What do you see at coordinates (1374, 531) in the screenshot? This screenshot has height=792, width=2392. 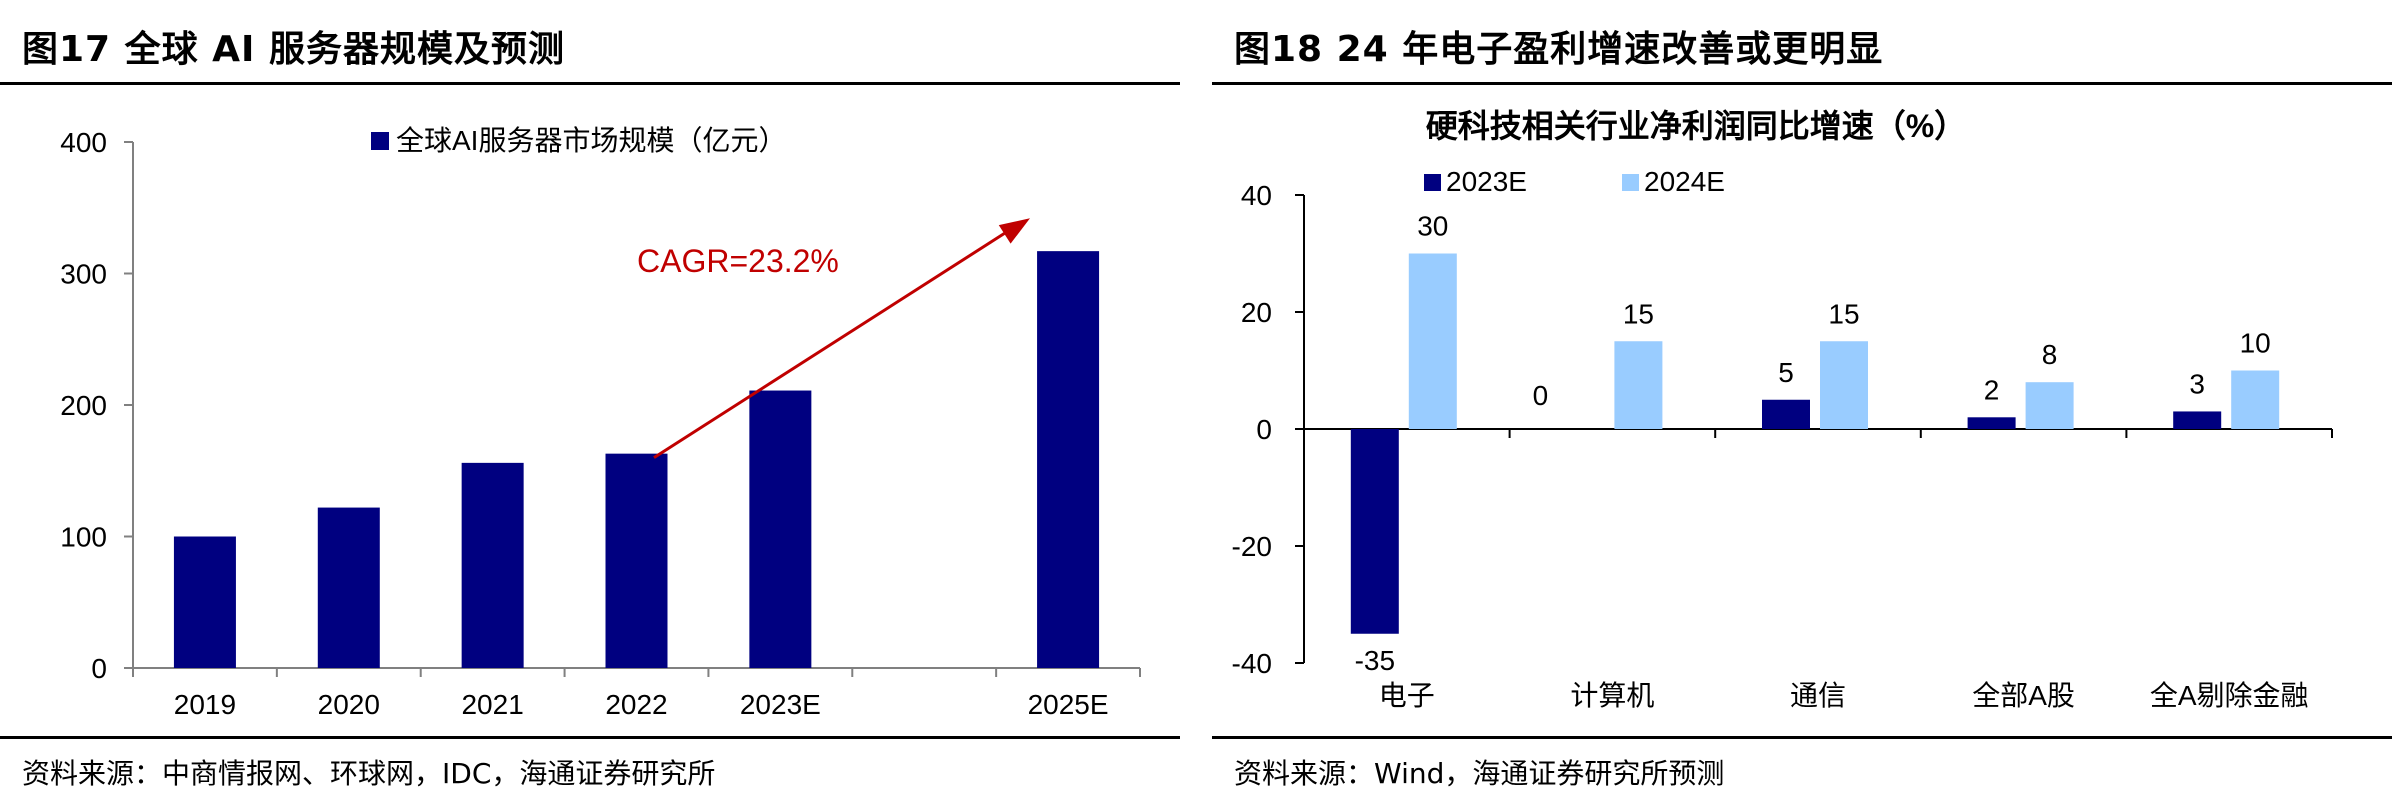 I see `bar-2023E-电子` at bounding box center [1374, 531].